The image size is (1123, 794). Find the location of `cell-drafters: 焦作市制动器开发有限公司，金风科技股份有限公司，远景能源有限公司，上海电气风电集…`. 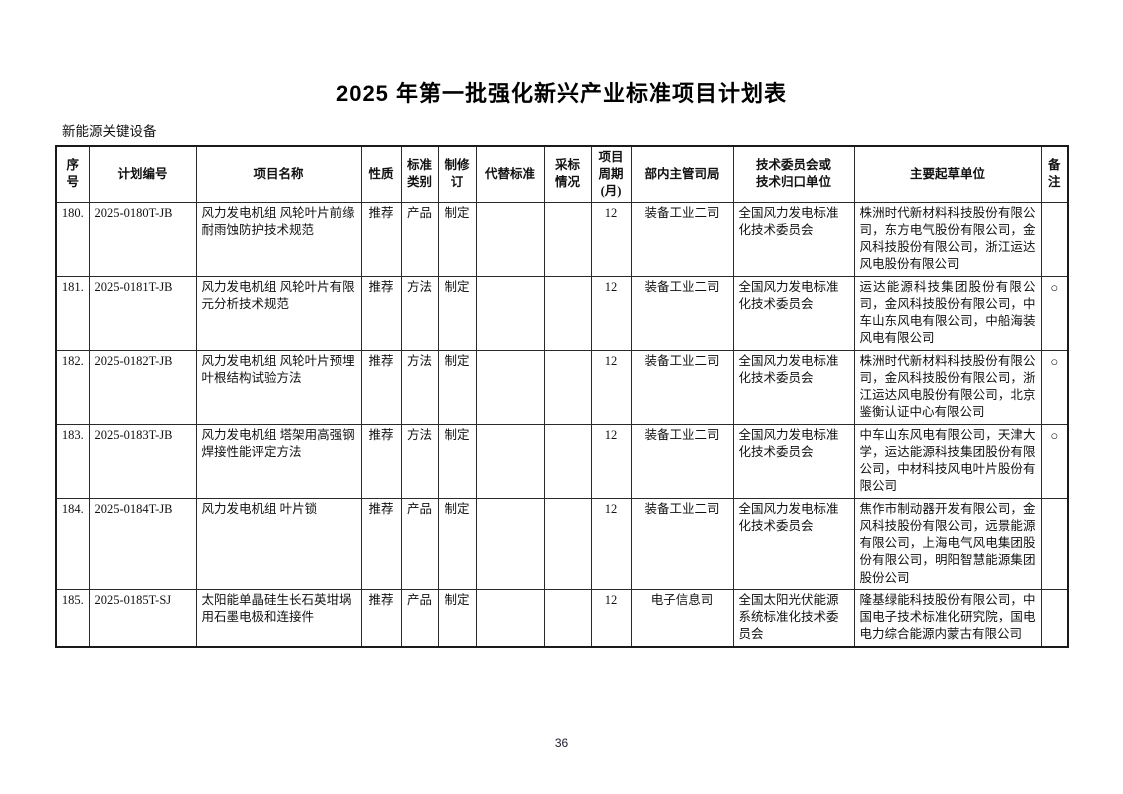

cell-drafters: 焦作市制动器开发有限公司，金风科技股份有限公司，远景能源有限公司，上海电气风电集… is located at coordinates (947, 543).